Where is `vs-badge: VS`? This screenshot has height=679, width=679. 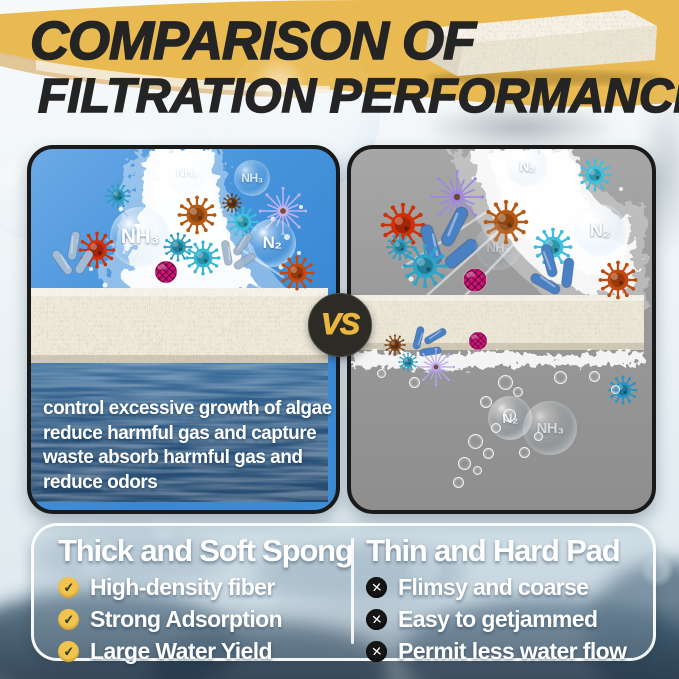
vs-badge: VS is located at coordinates (340, 325).